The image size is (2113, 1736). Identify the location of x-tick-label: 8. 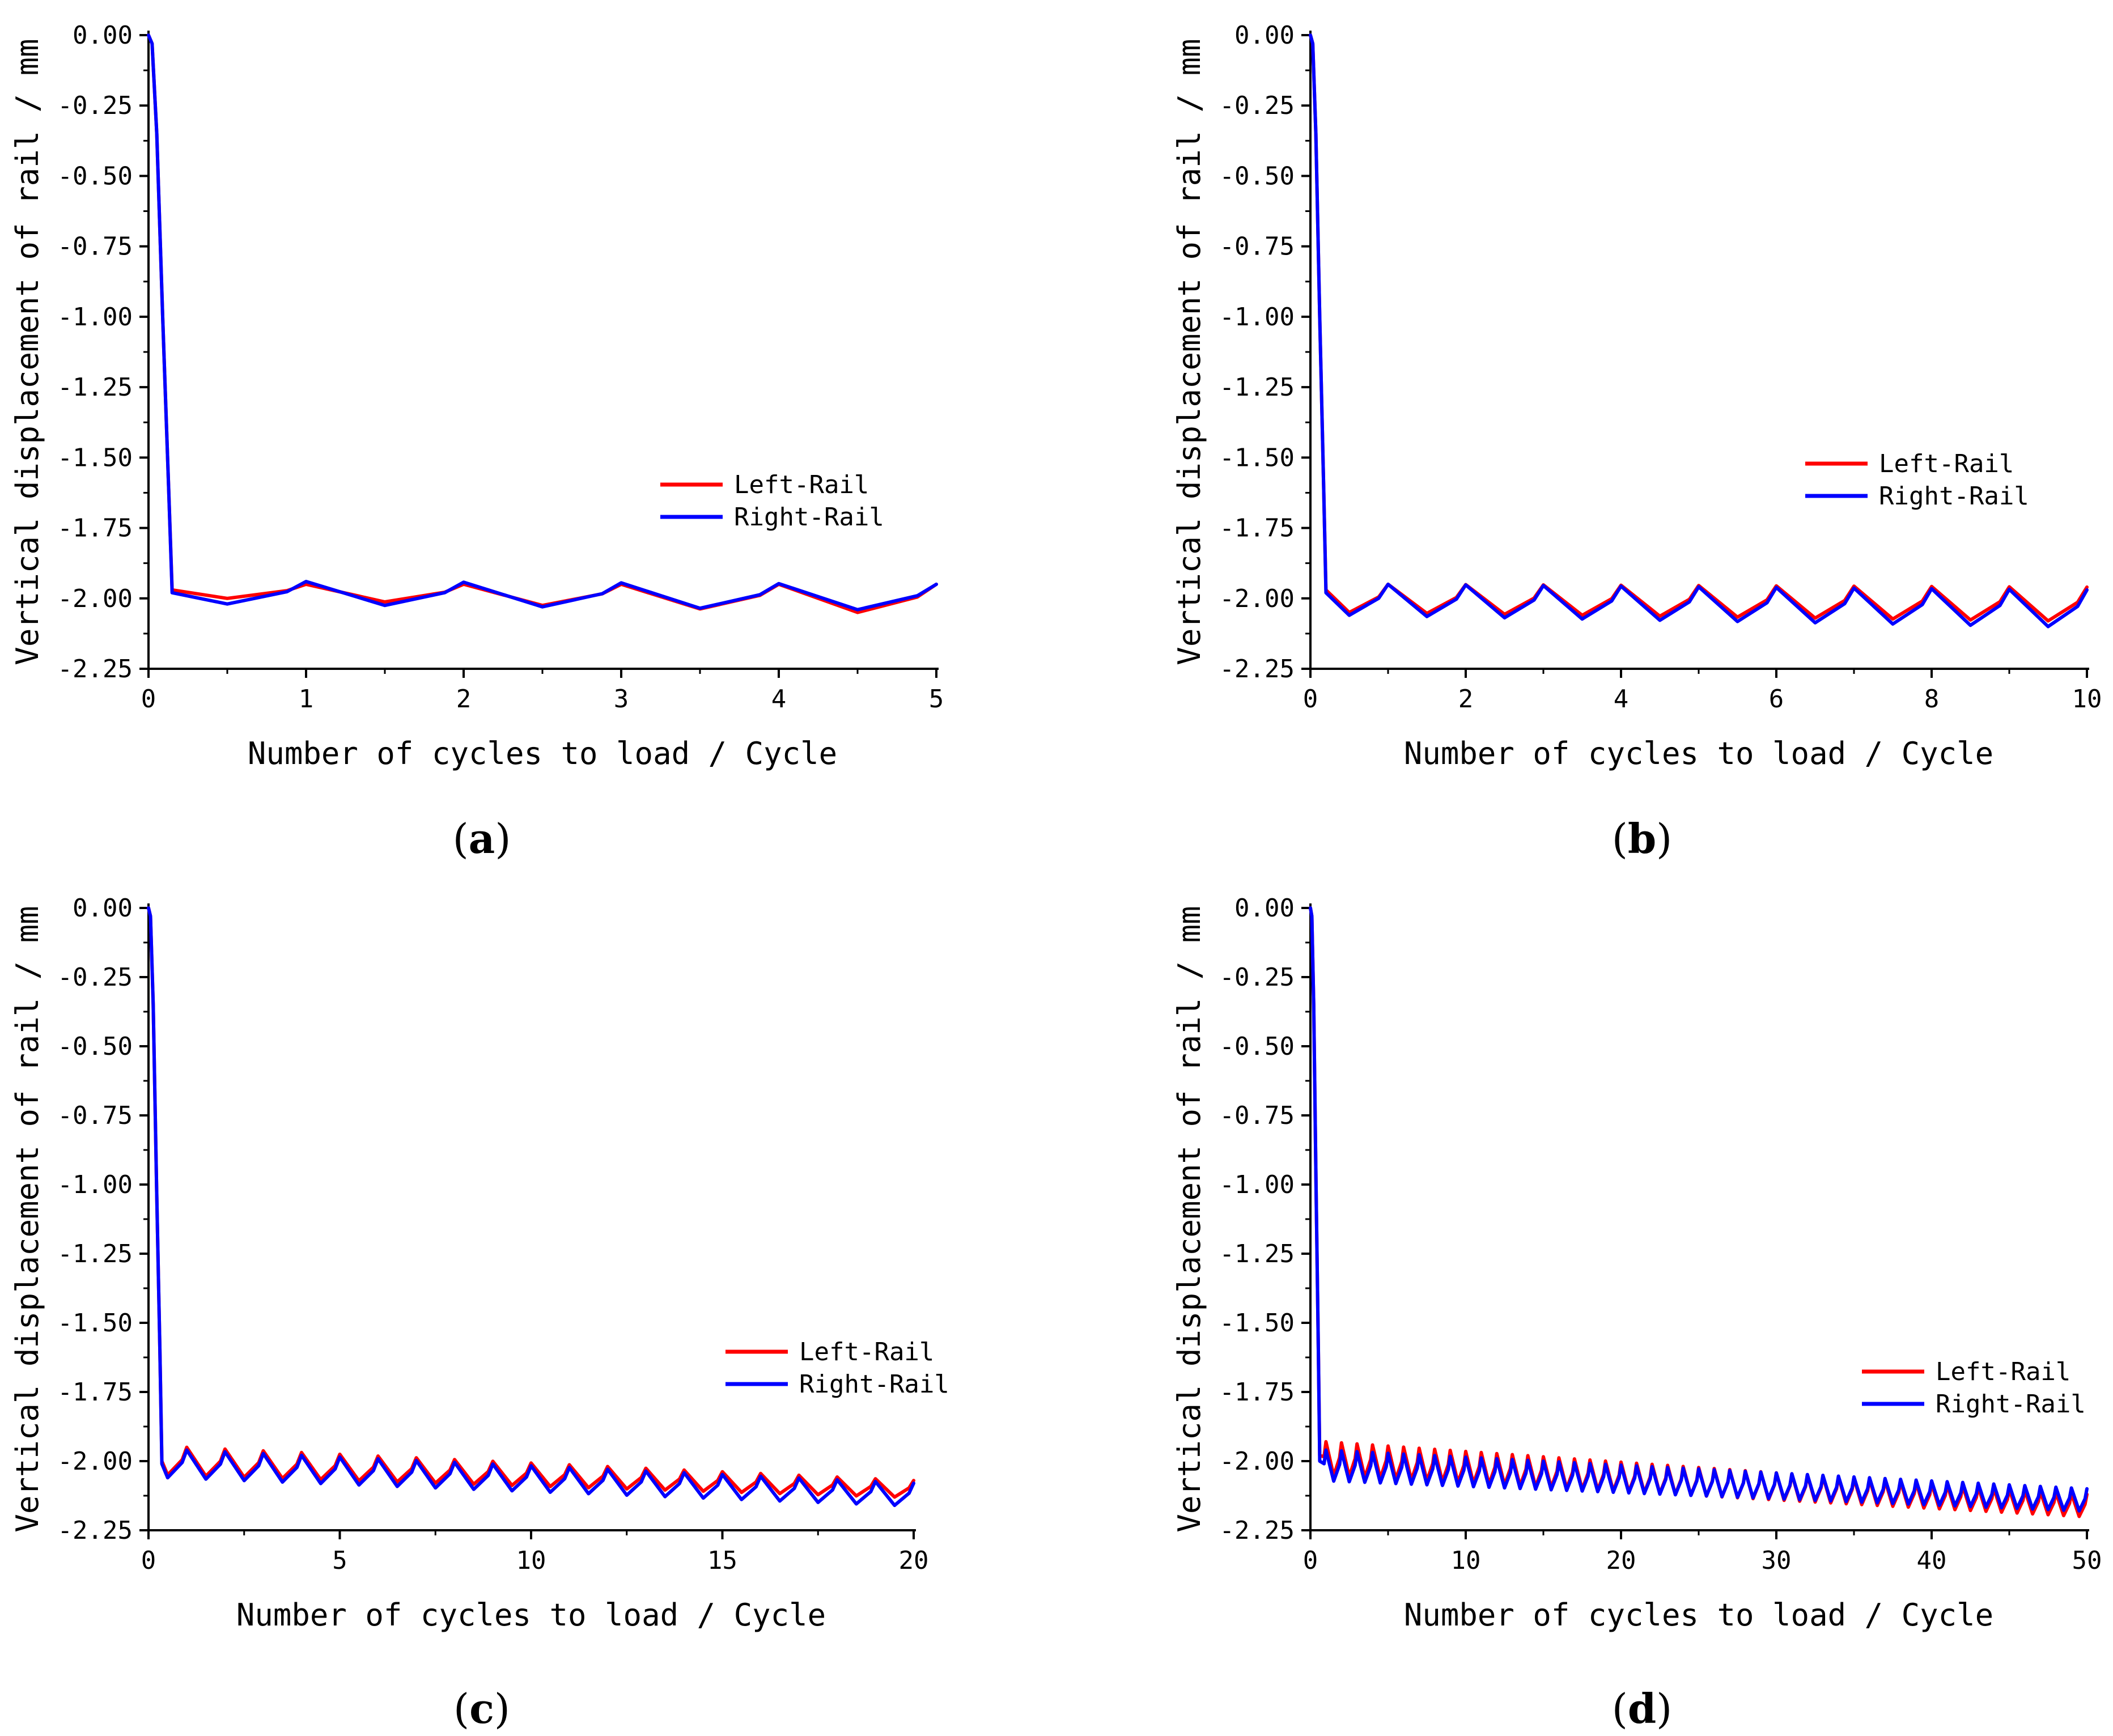
(1932, 699).